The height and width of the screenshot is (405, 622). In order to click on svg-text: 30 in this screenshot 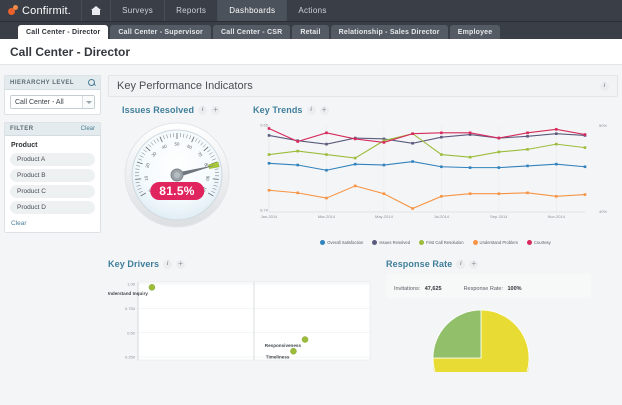, I will do `click(154, 153)`.